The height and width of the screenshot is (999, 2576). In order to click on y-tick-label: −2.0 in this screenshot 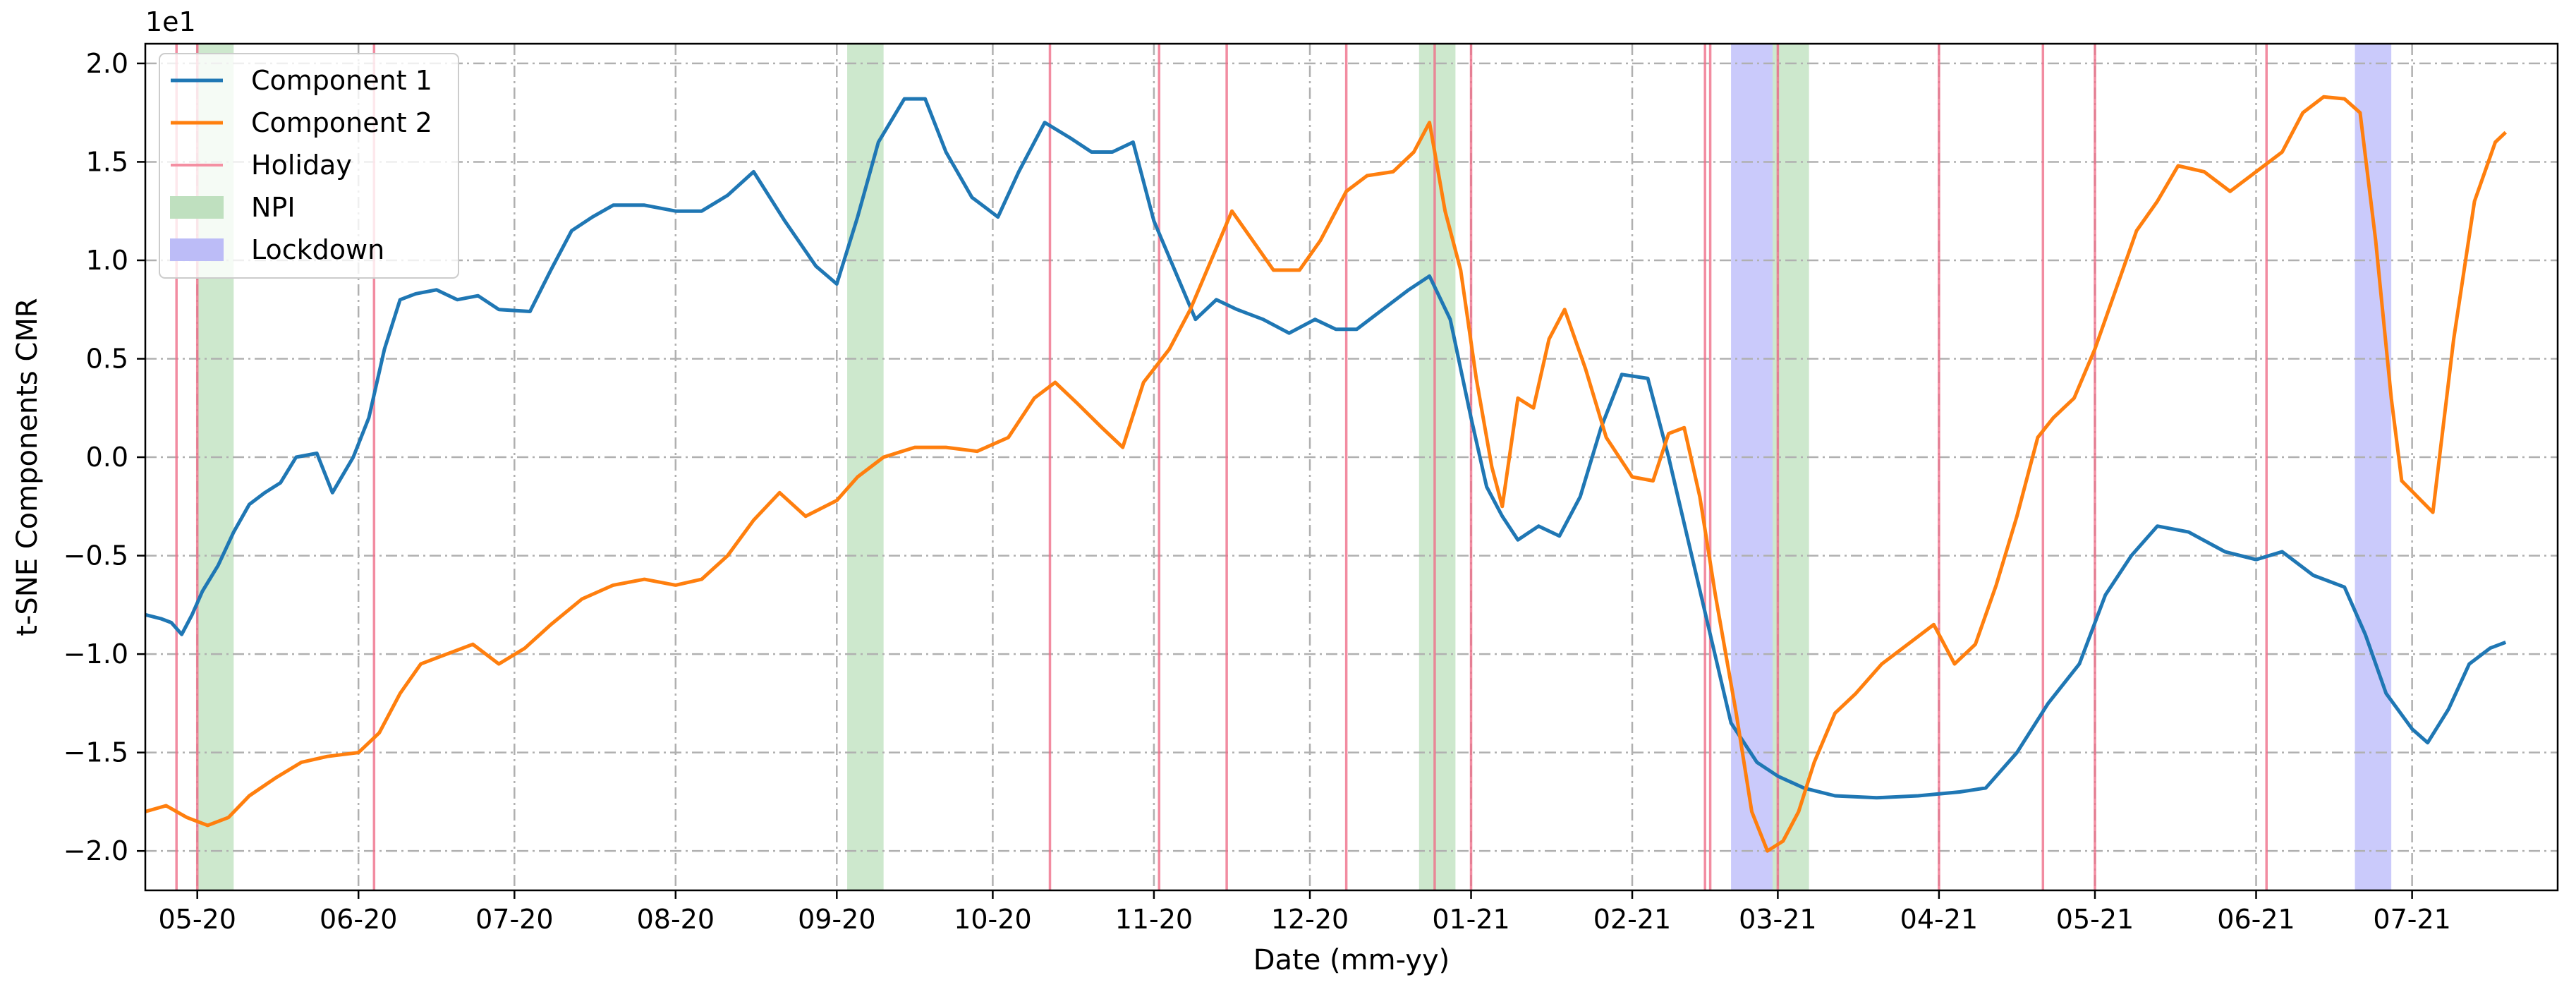, I will do `click(96, 850)`.